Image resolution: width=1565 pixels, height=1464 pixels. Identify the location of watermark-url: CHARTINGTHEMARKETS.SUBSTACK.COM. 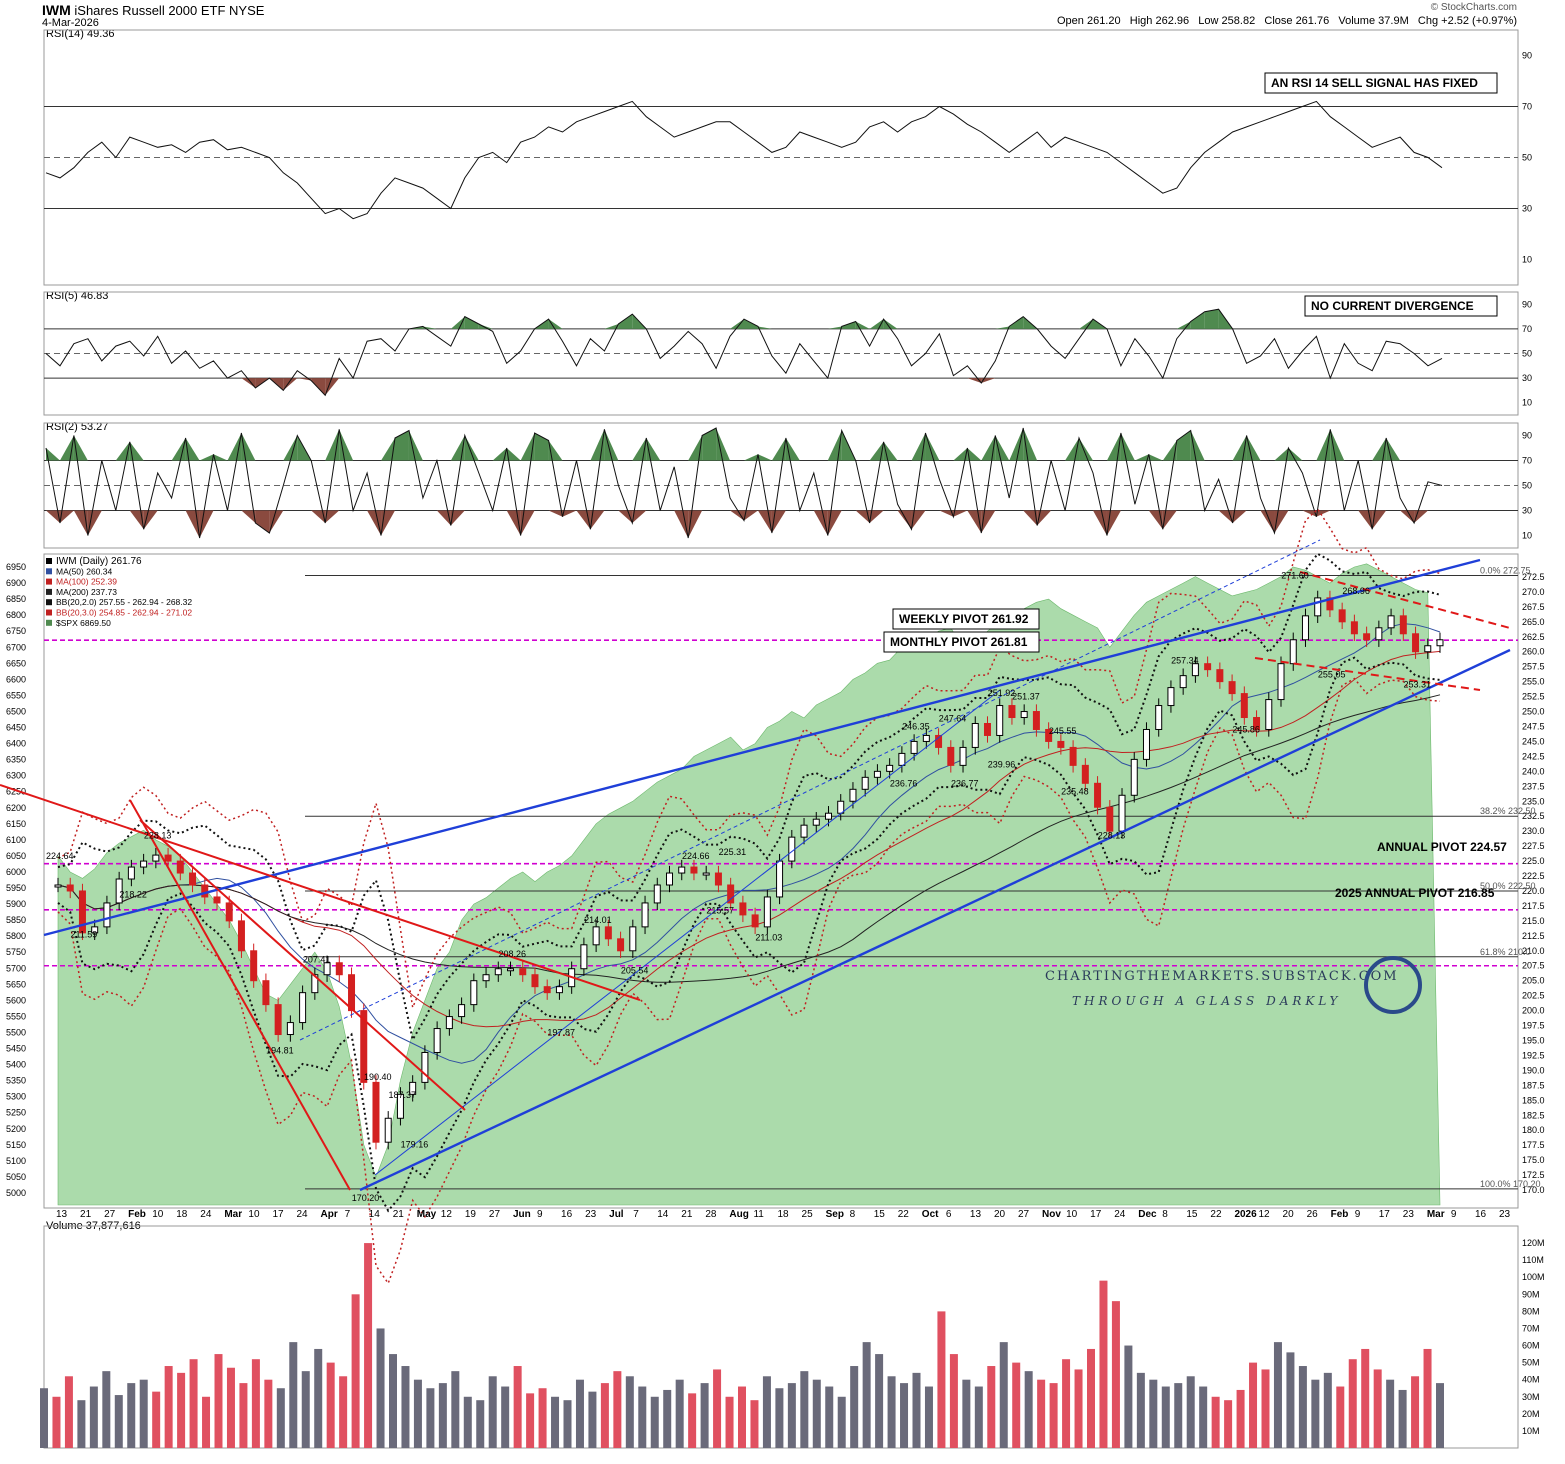
(1222, 976).